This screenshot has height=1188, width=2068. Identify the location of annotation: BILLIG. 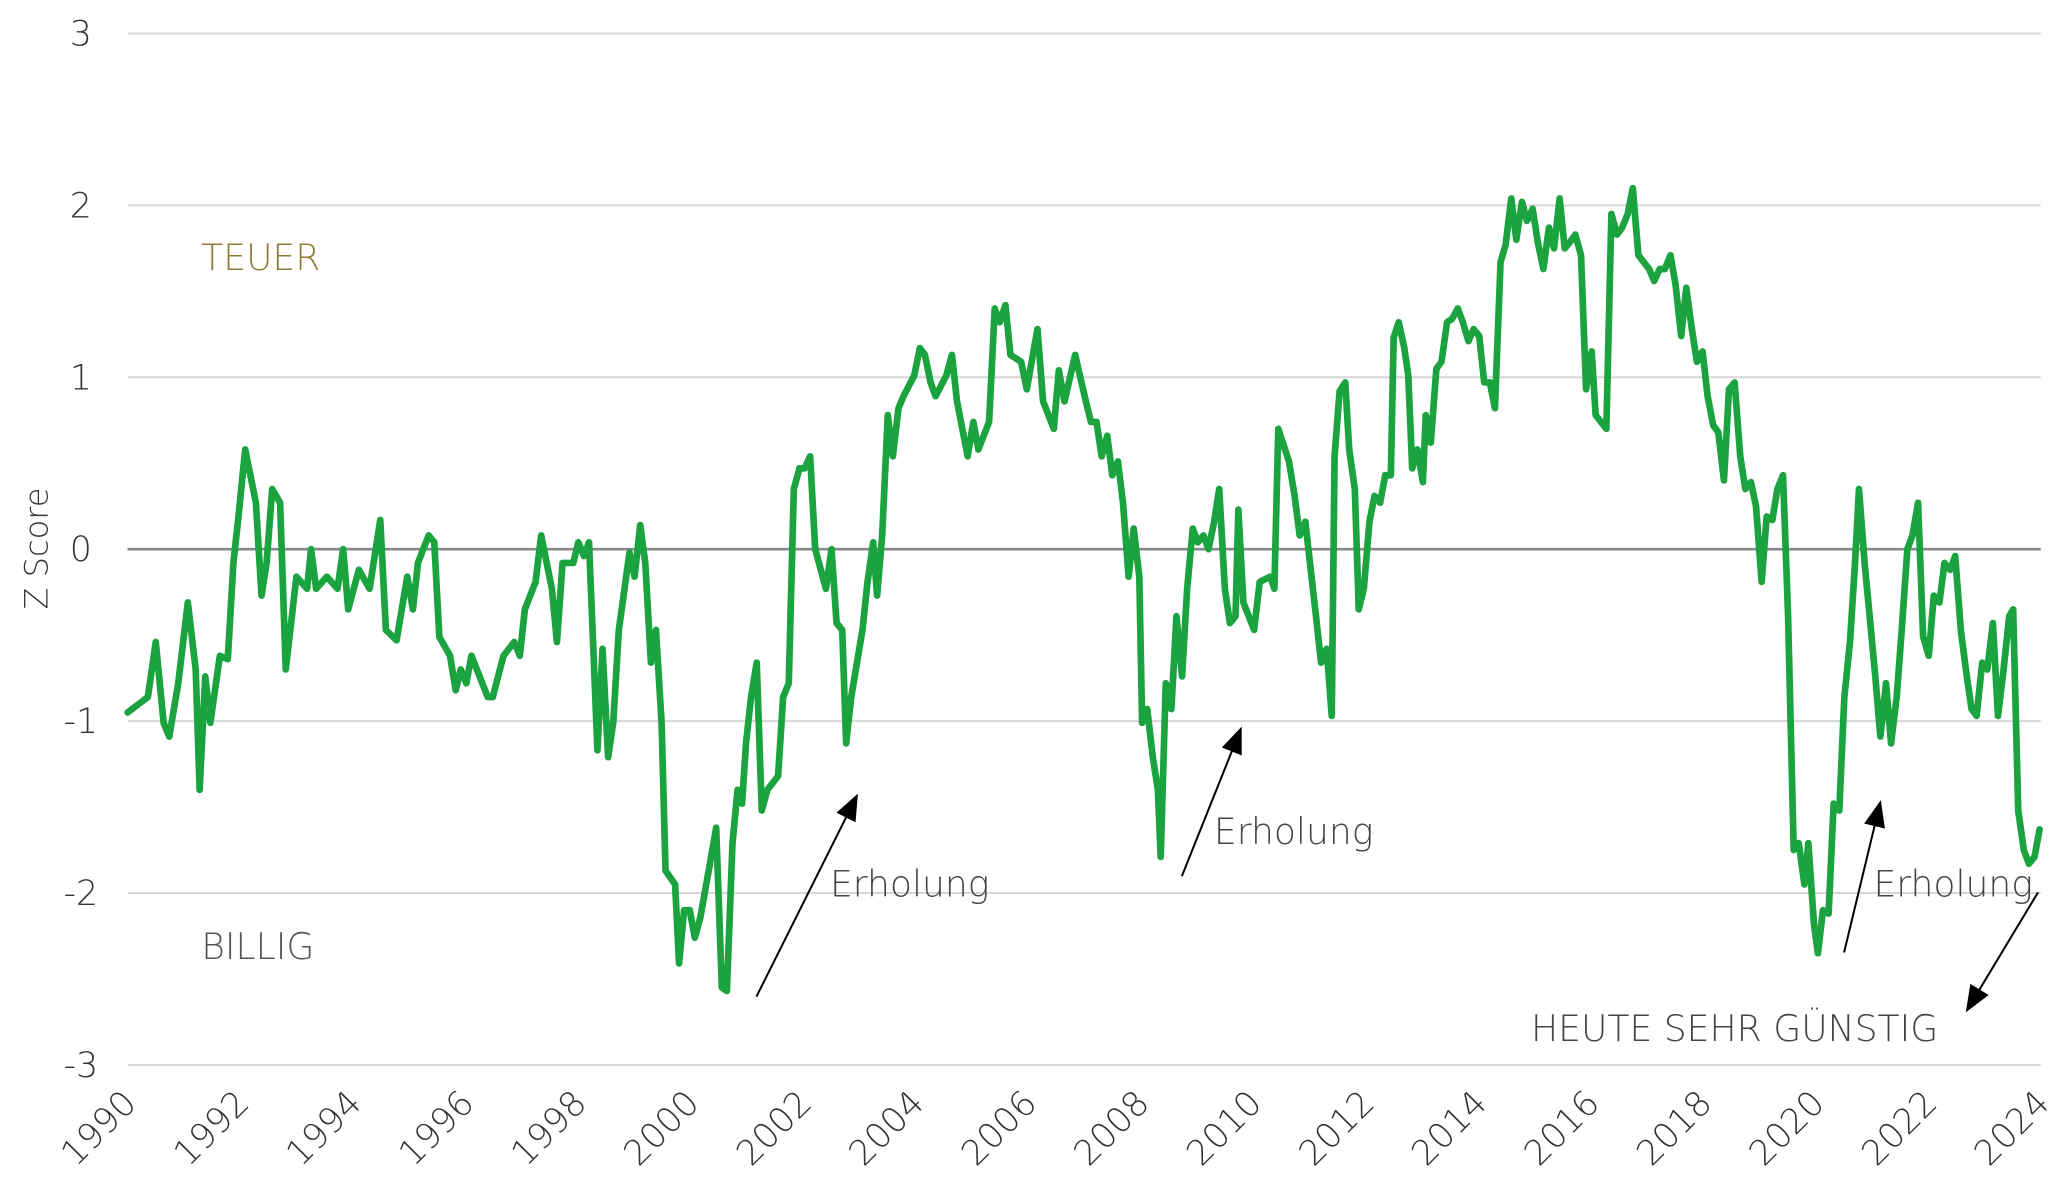
(257, 946).